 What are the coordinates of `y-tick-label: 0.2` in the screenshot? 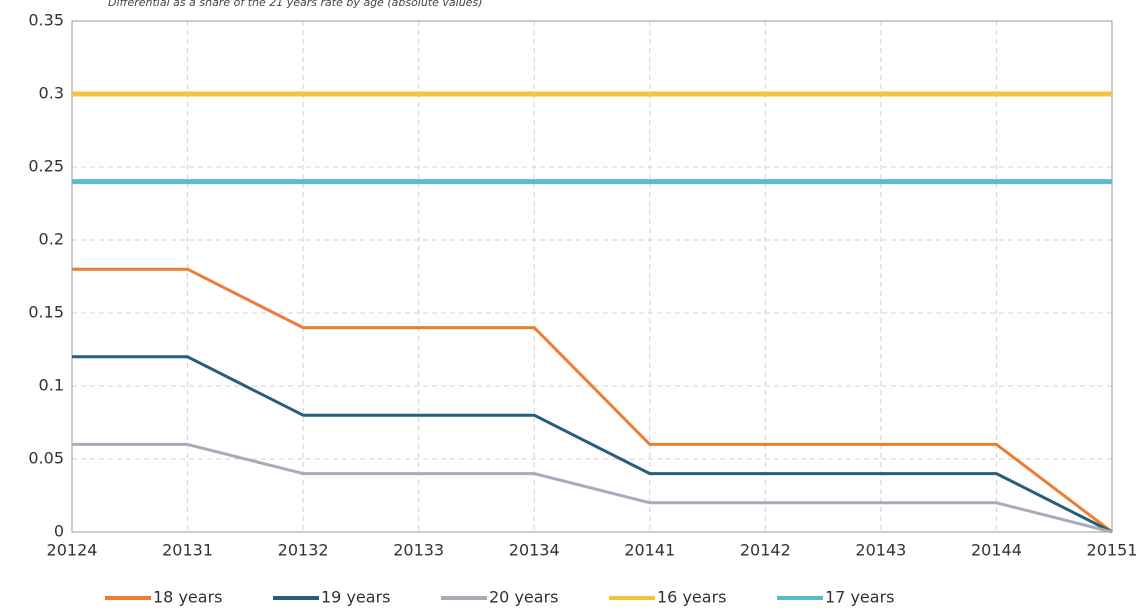 It's located at (51, 239).